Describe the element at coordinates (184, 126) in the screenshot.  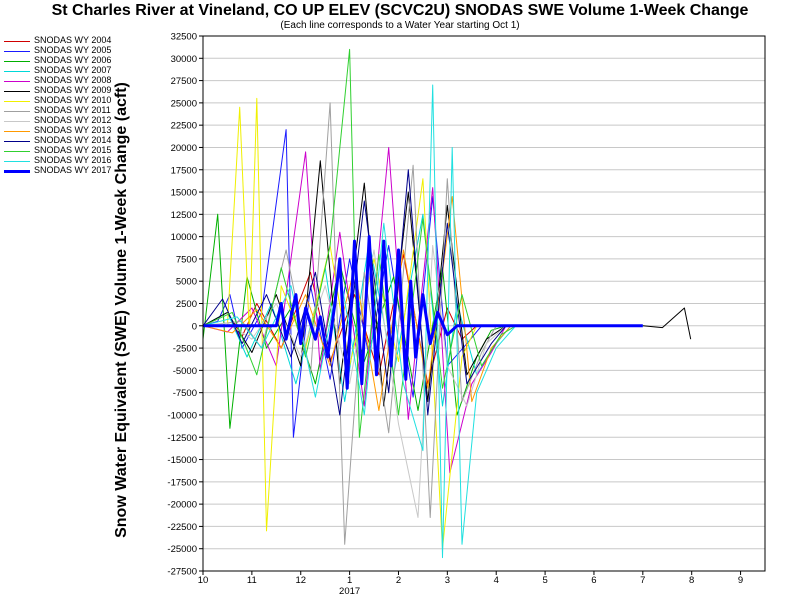
I see `y-tick-label: 22500` at that location.